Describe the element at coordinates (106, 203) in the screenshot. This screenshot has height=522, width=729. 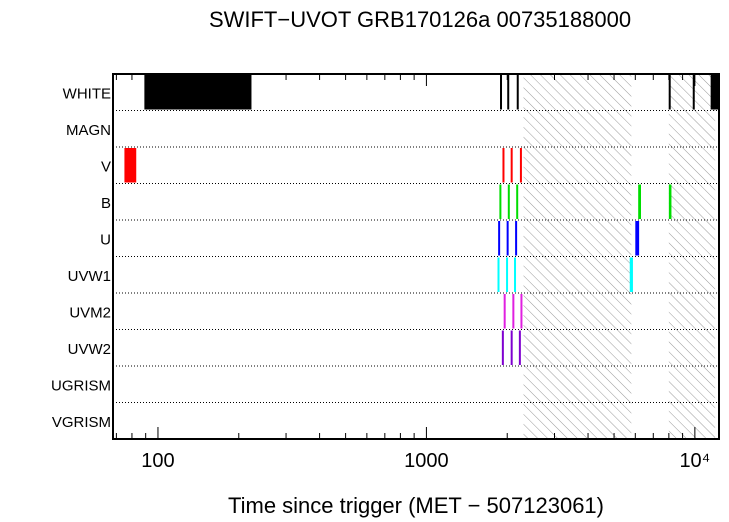
I see `row-label-b: B` at that location.